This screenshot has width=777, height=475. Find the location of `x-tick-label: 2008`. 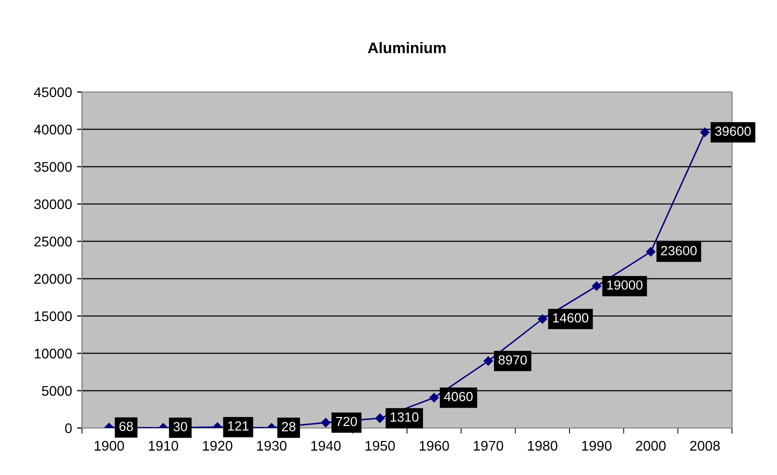

x-tick-label: 2008 is located at coordinates (705, 445).